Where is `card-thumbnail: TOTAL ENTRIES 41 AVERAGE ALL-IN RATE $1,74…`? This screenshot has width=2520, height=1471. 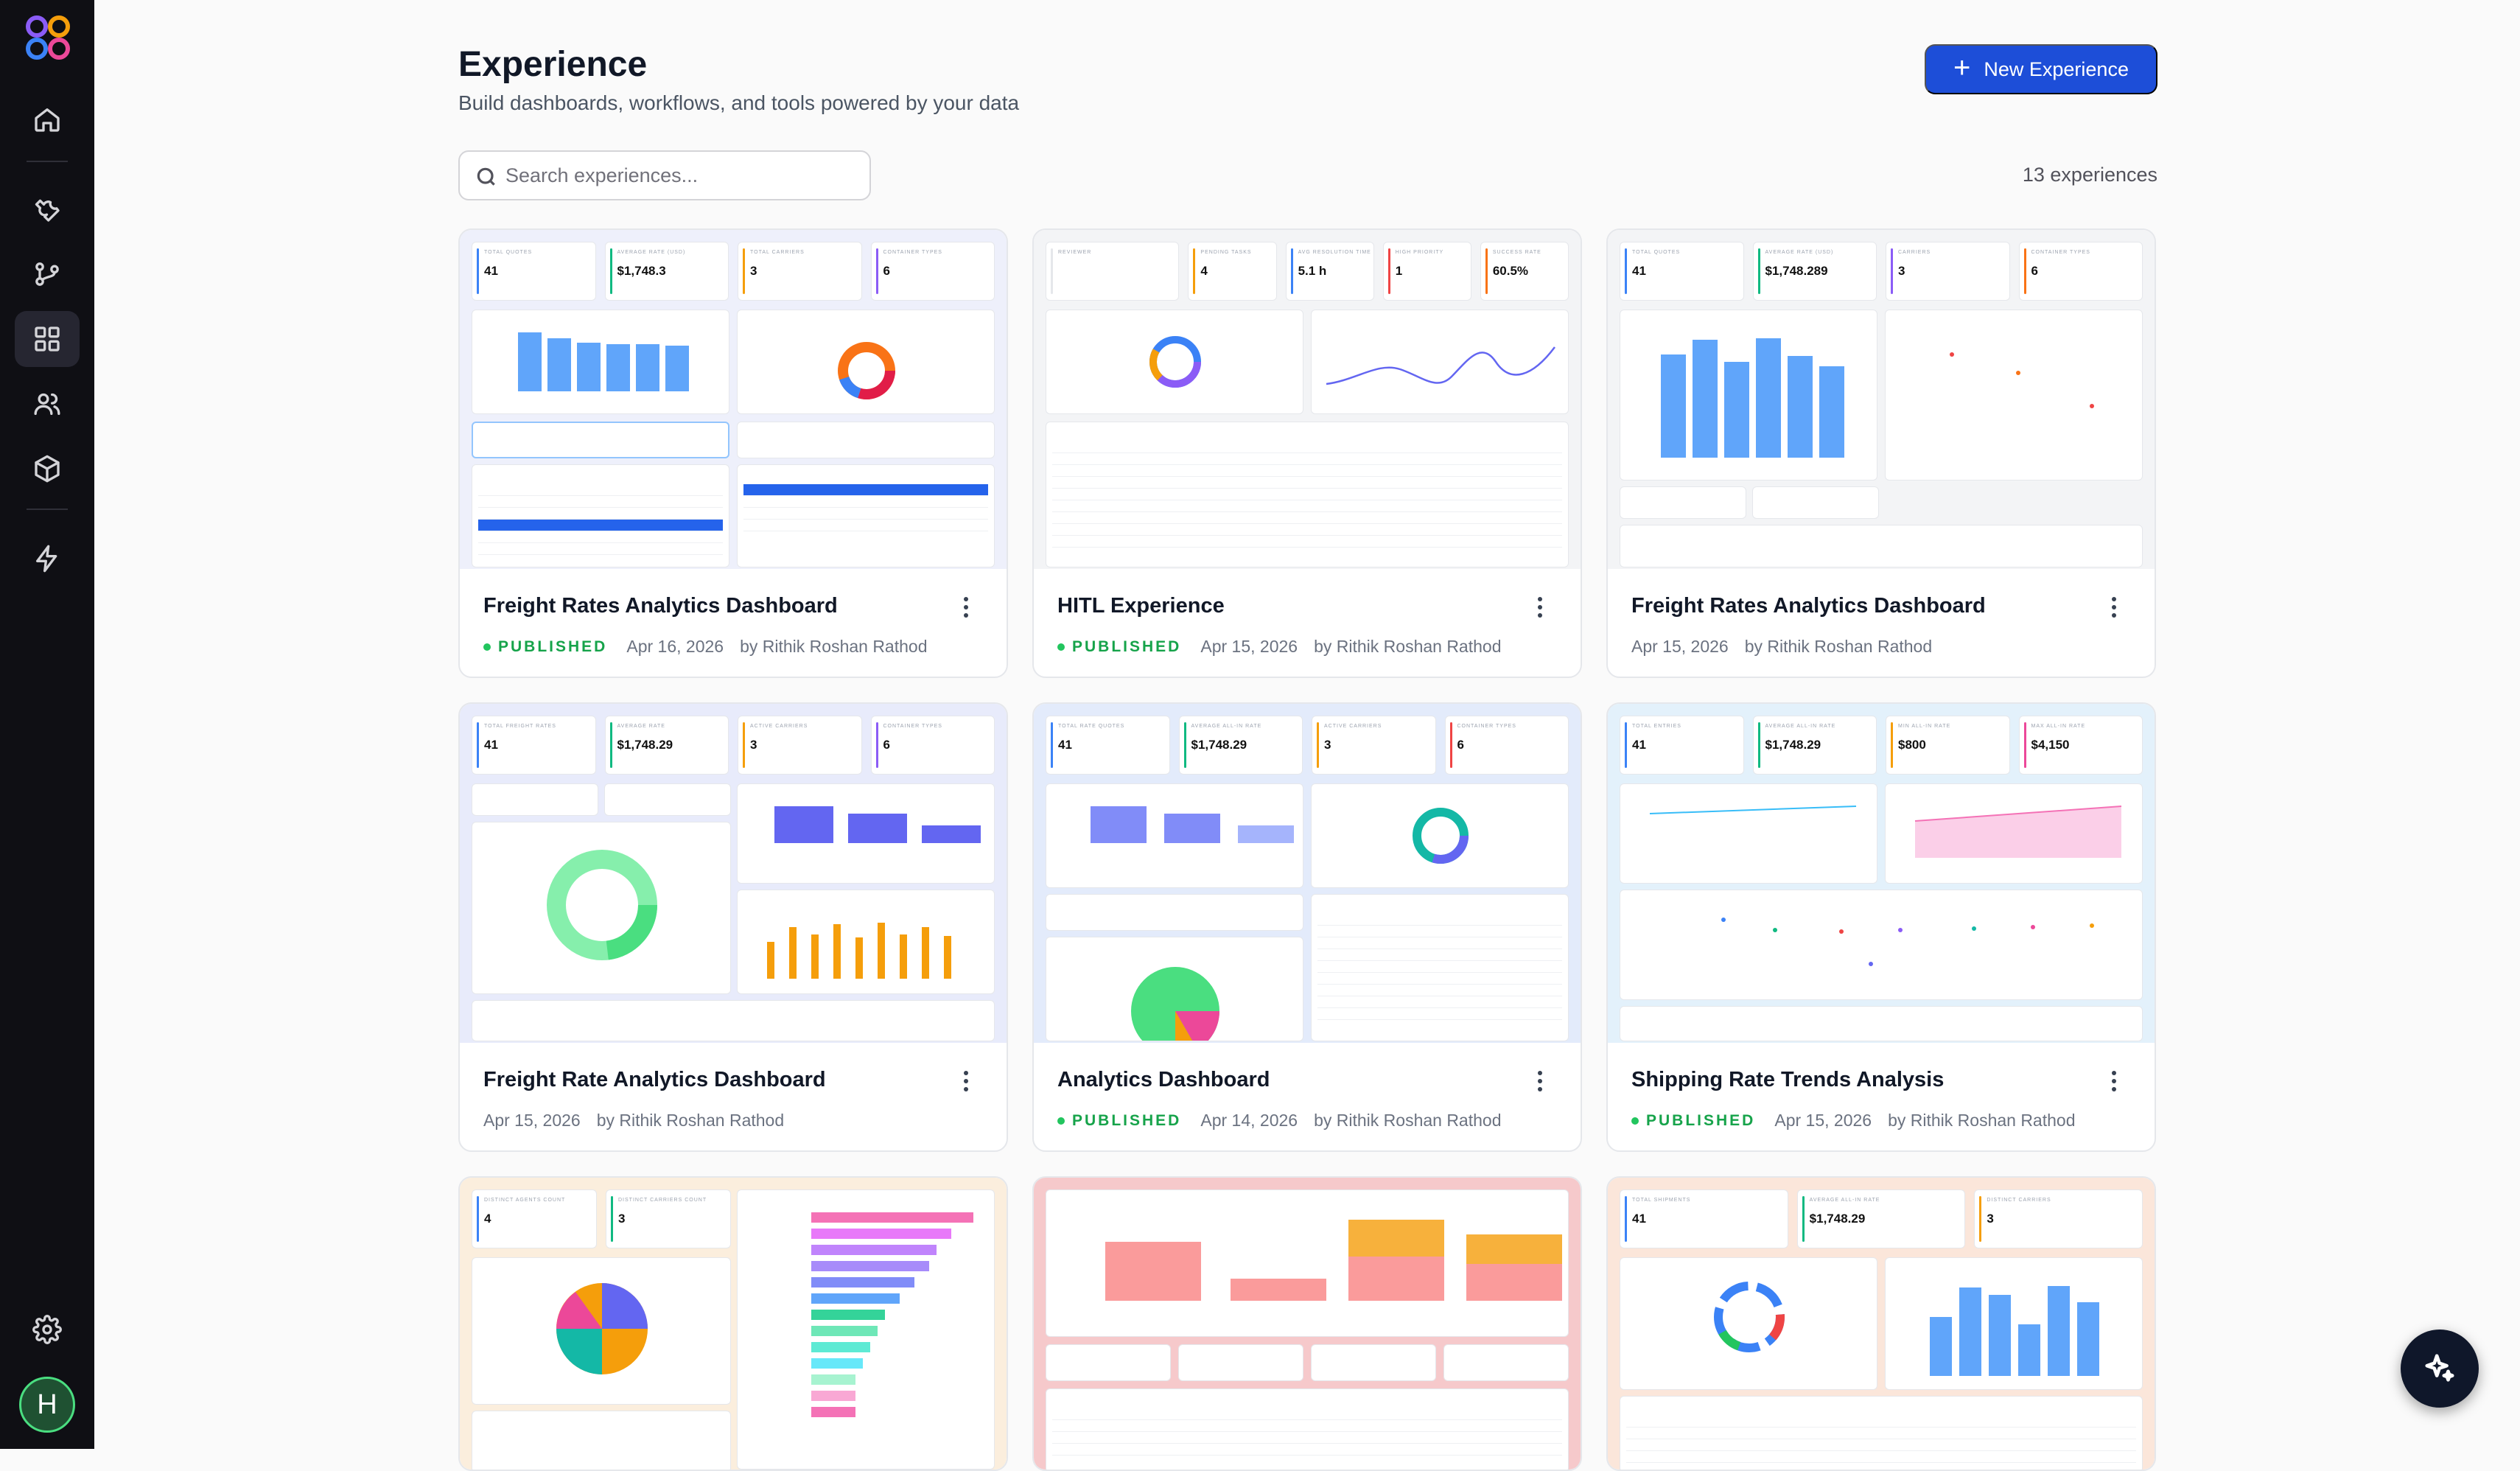 card-thumbnail: TOTAL ENTRIES 41 AVERAGE ALL-IN RATE $1,74… is located at coordinates (1881, 873).